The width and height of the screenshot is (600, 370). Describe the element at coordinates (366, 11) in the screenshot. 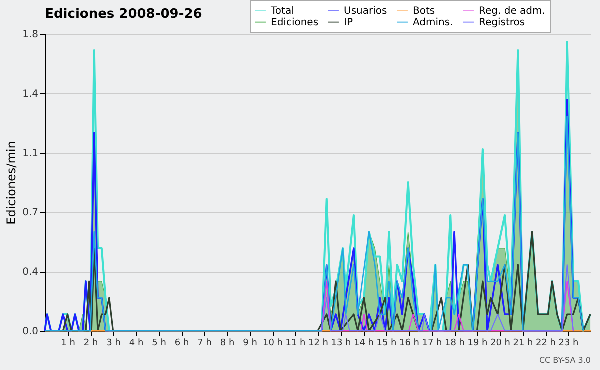

I see `legend-label: Usuarios` at that location.